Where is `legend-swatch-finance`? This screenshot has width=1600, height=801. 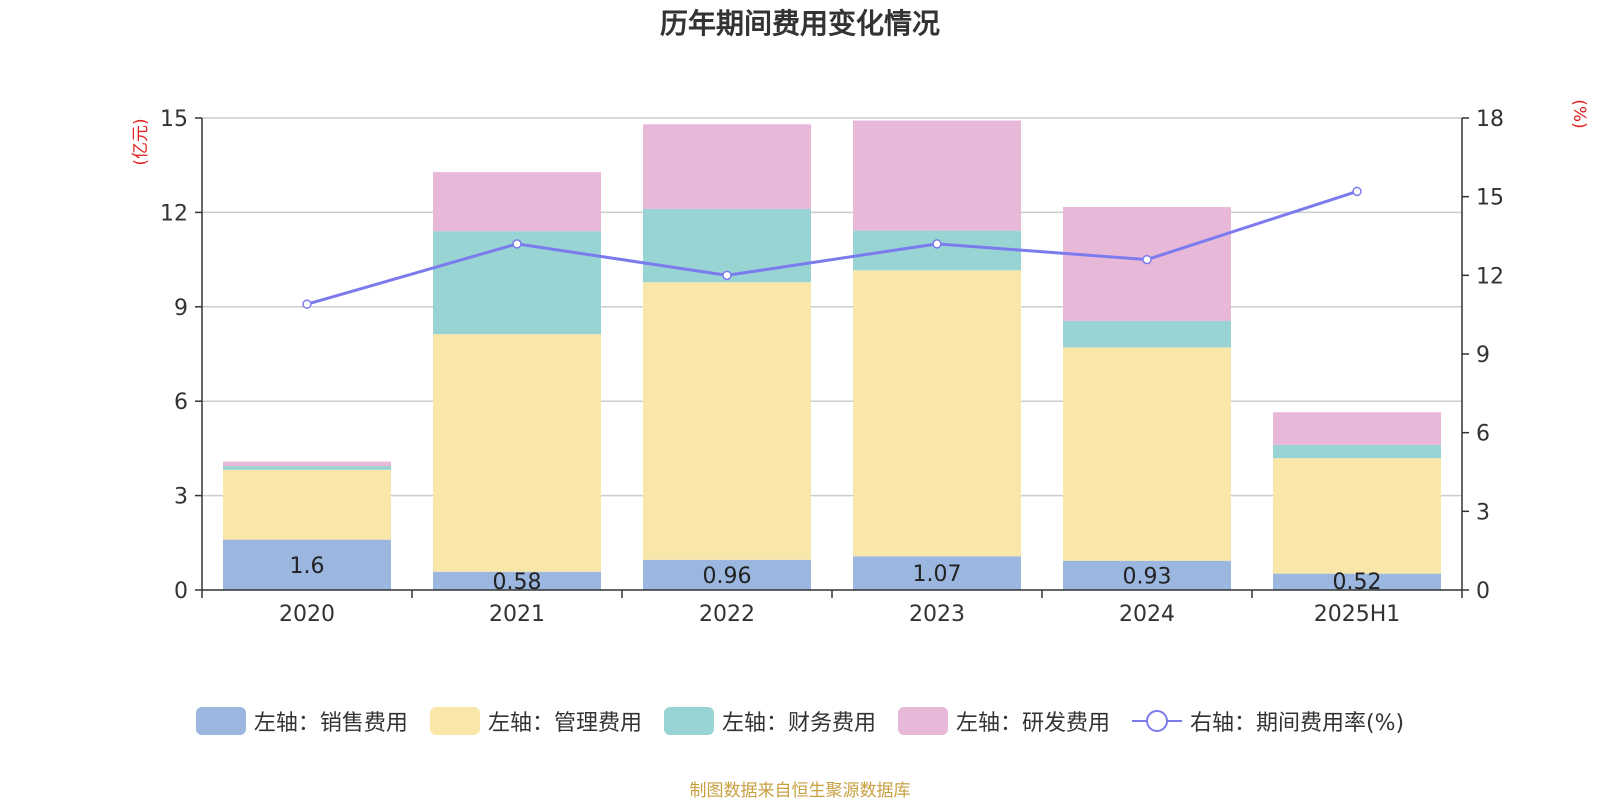
legend-swatch-finance is located at coordinates (688, 721).